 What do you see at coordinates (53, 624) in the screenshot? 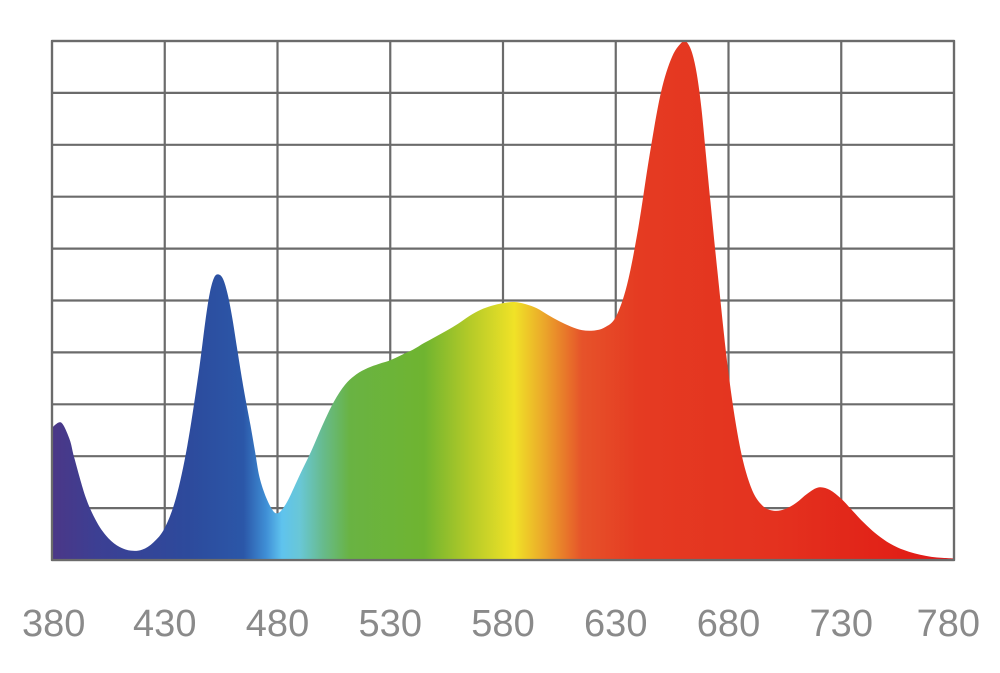
I see `x-tick-label: 380` at bounding box center [53, 624].